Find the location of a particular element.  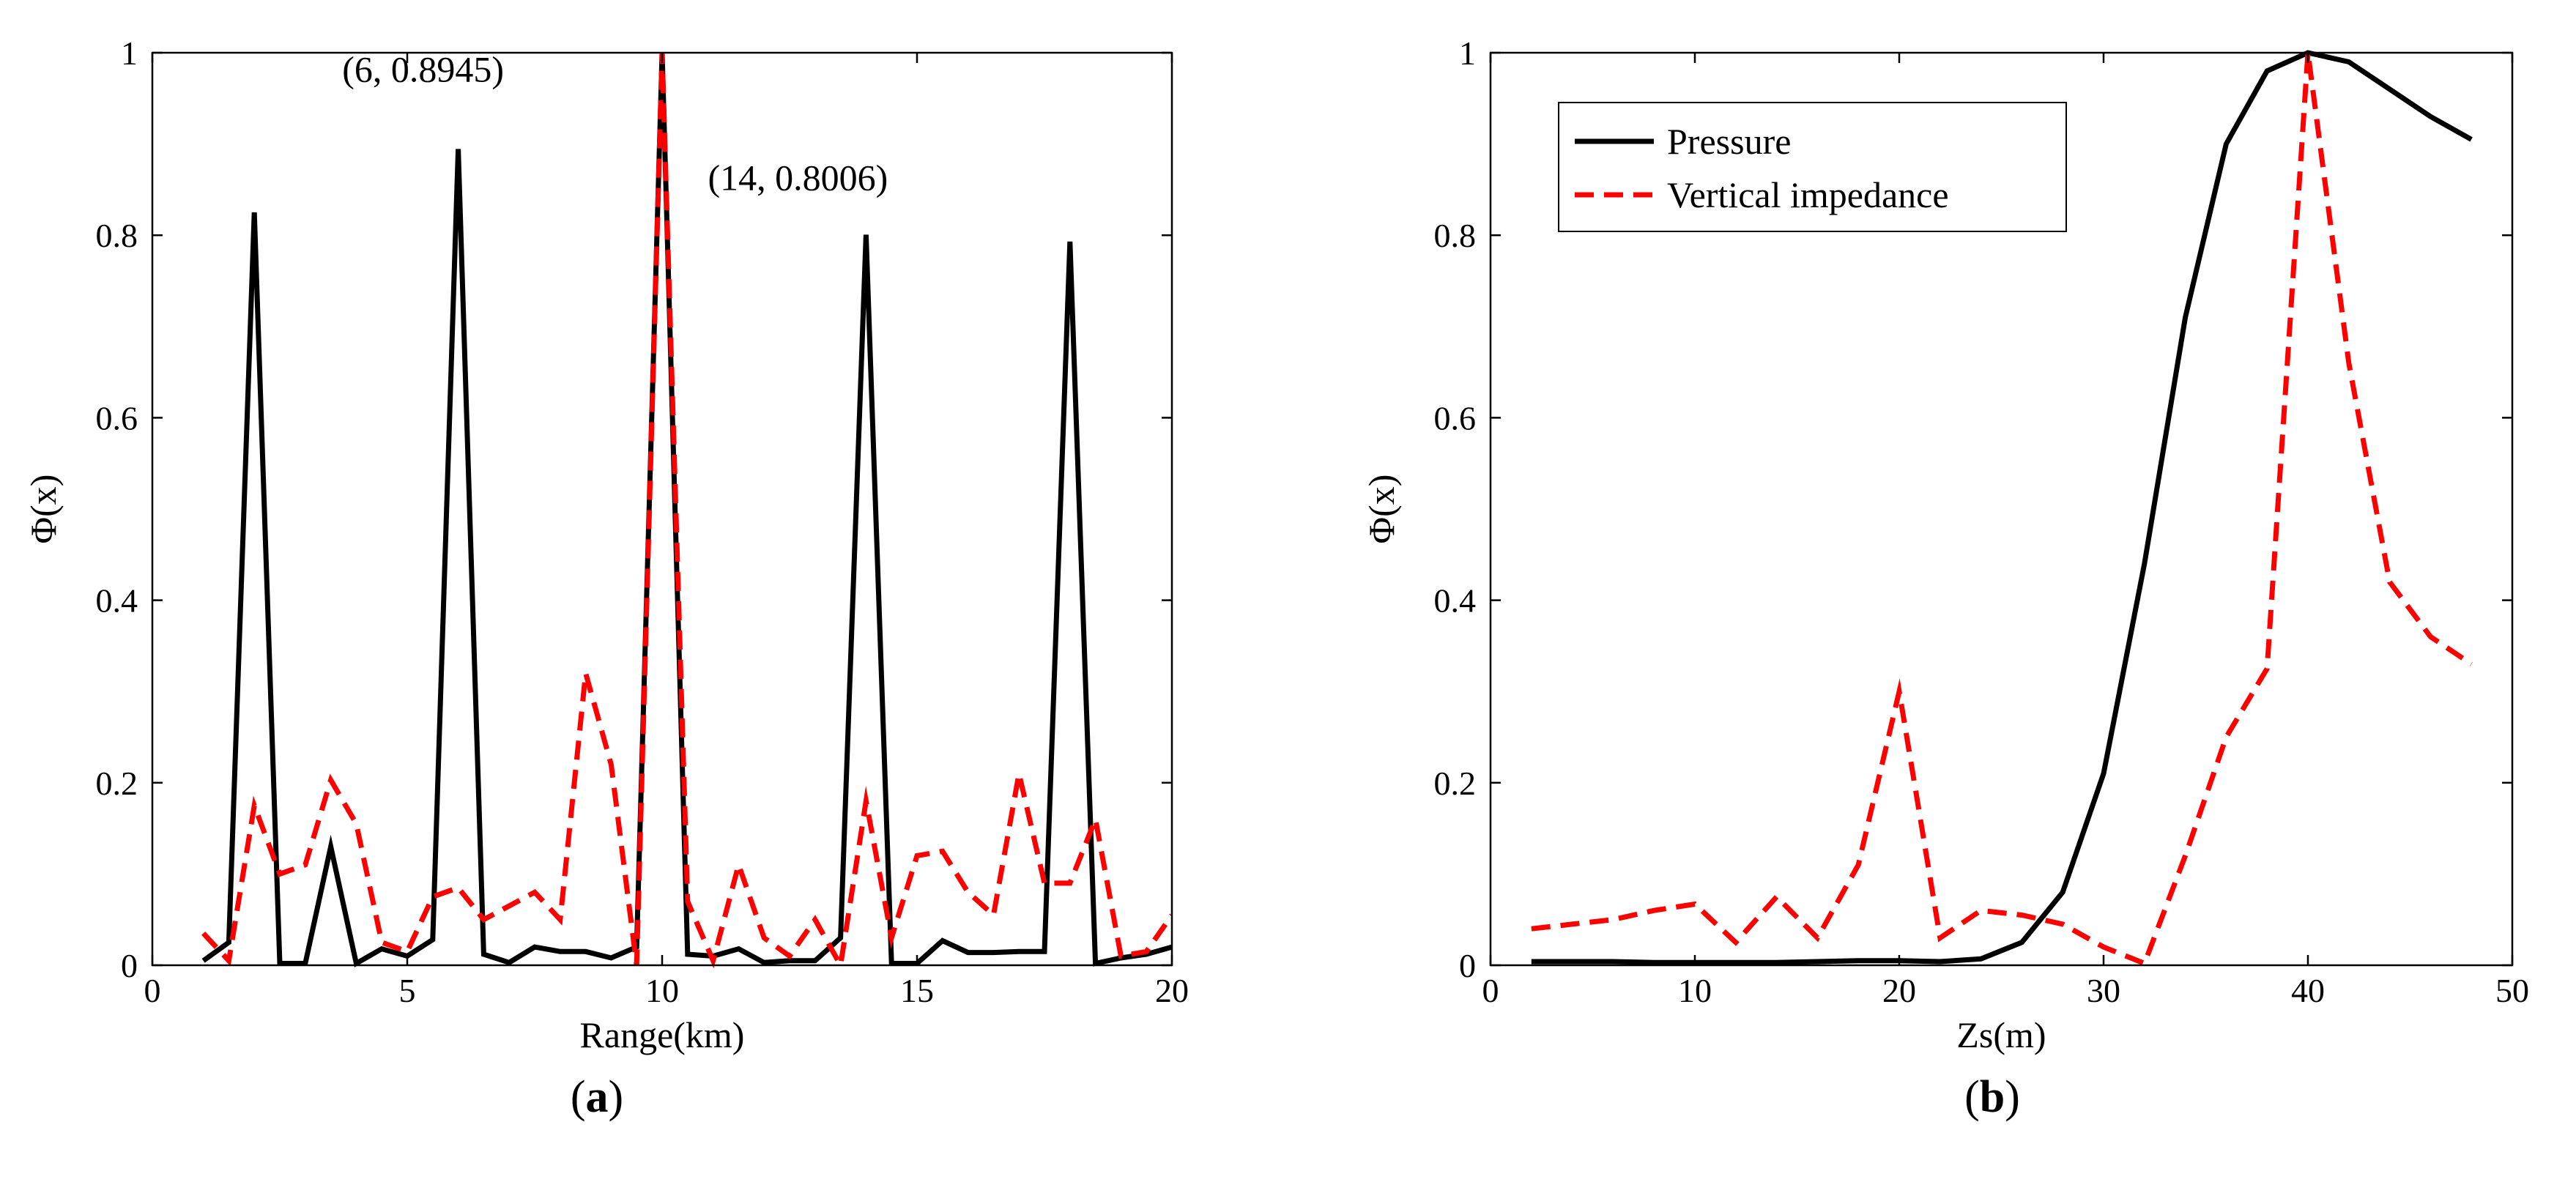

panel-a-xtick-label: 20 is located at coordinates (1172, 990).